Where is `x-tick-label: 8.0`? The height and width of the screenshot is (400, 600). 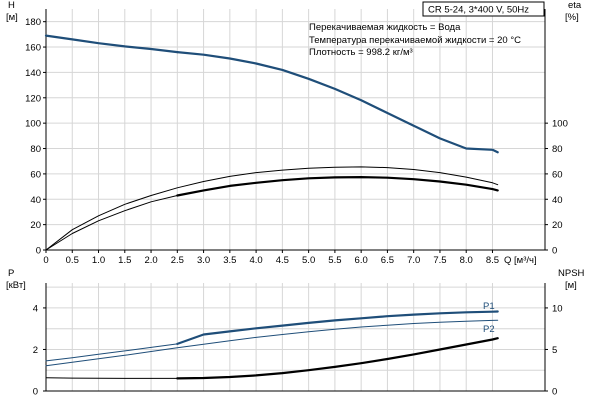
x-tick-label: 8.0 is located at coordinates (466, 260).